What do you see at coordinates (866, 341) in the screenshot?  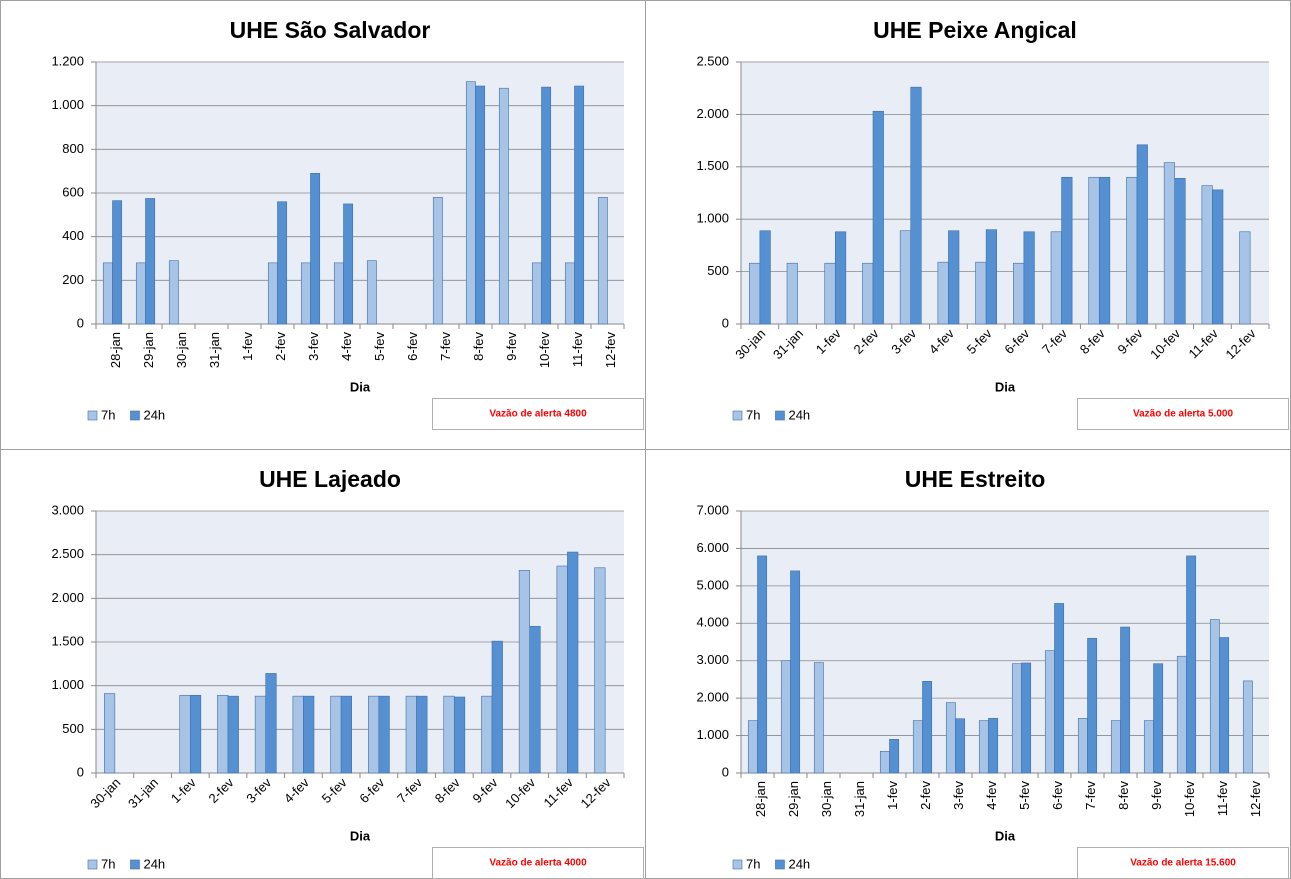 I see `x-tick-label: 2-fev` at bounding box center [866, 341].